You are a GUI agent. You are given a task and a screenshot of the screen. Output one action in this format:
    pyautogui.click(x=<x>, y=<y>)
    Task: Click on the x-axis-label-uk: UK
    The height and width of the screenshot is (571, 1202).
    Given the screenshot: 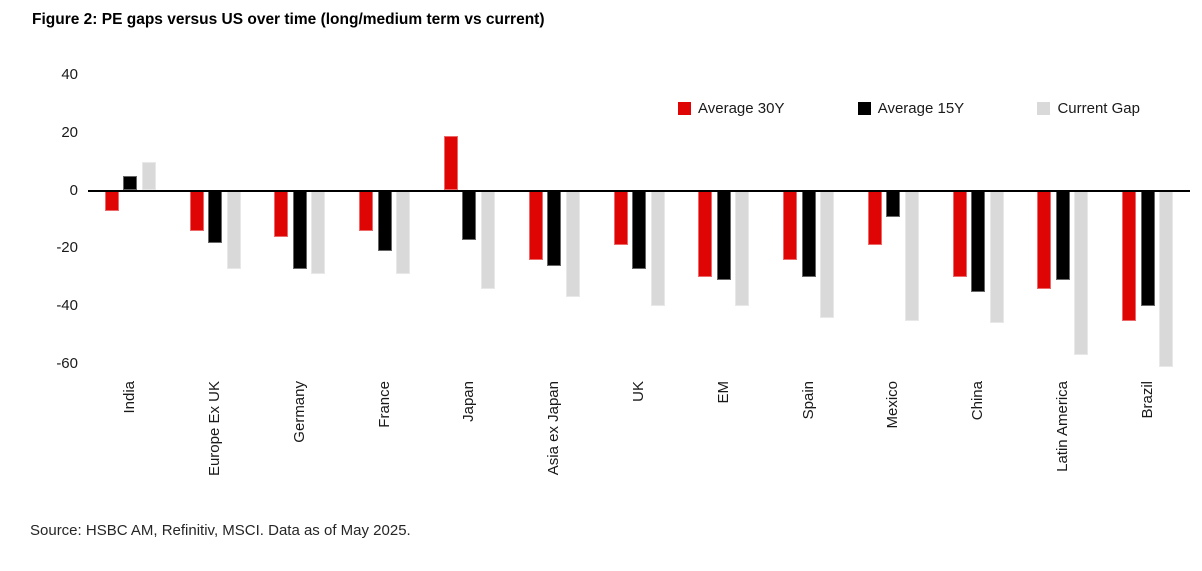 What is the action you would take?
    pyautogui.click(x=638, y=455)
    